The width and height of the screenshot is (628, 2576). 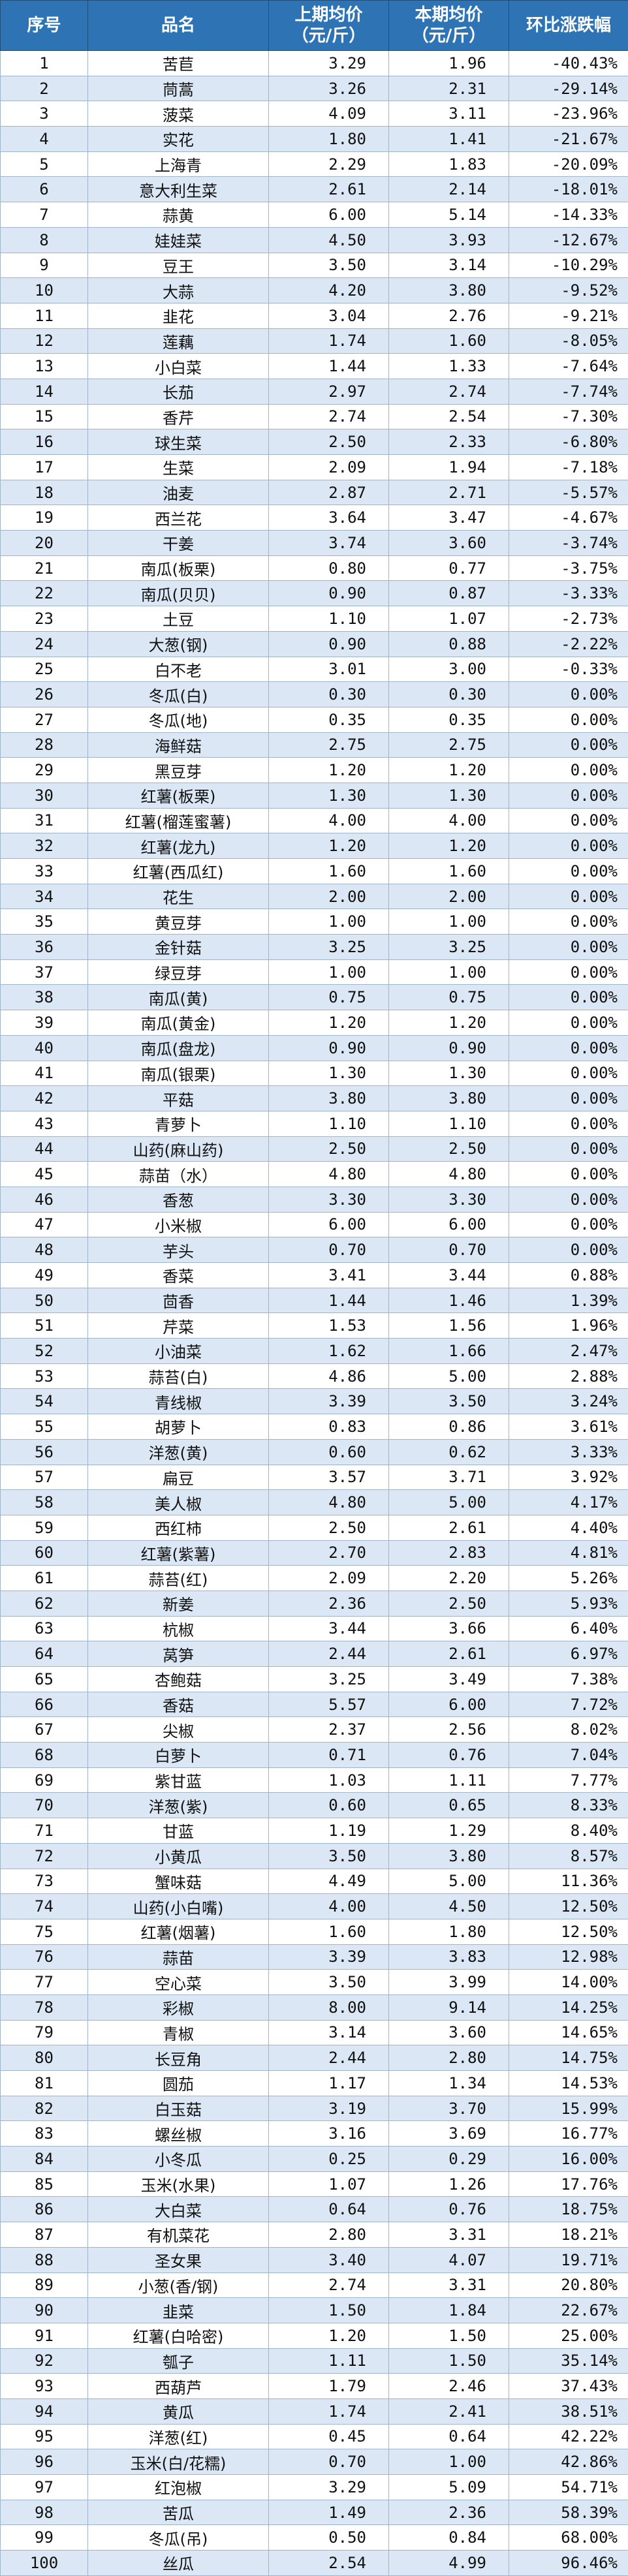 I want to click on row-current-price: 4.07, so click(x=449, y=2260).